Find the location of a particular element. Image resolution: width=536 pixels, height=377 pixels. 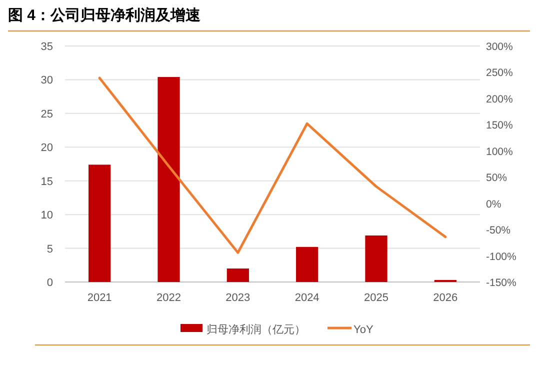

y-tick-label: 25 is located at coordinates (46, 114).